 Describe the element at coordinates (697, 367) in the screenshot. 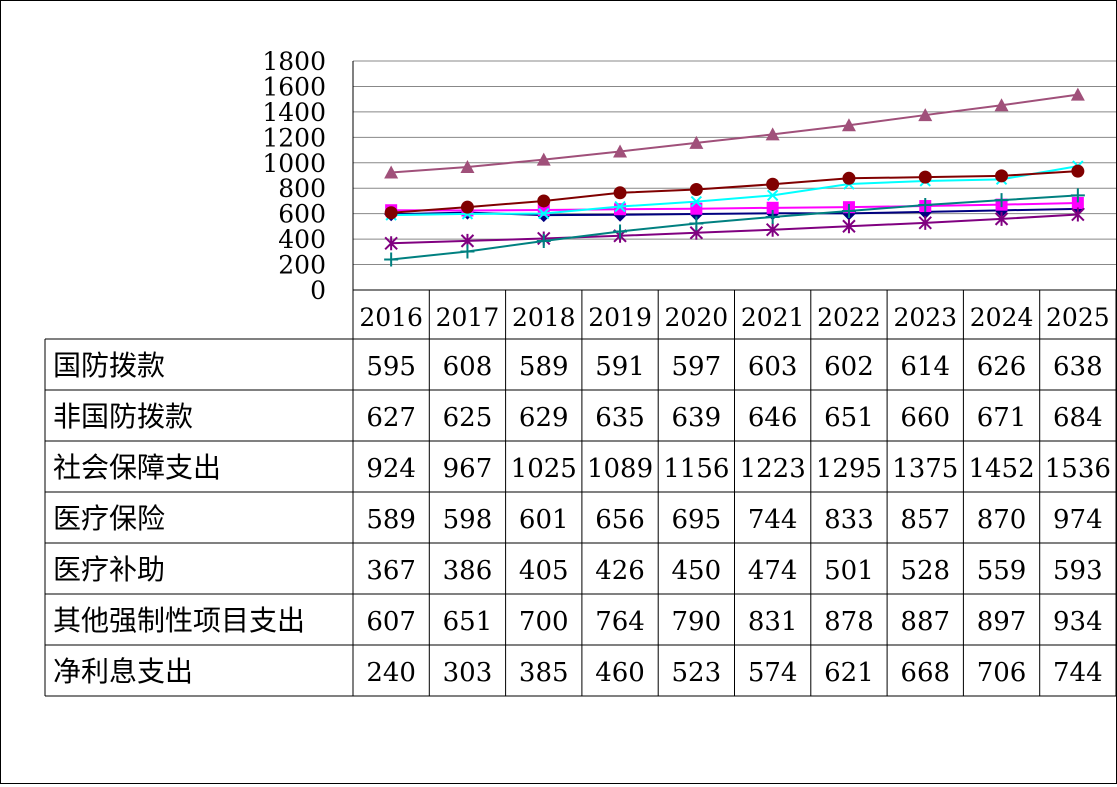

I see `data-label: 597` at that location.